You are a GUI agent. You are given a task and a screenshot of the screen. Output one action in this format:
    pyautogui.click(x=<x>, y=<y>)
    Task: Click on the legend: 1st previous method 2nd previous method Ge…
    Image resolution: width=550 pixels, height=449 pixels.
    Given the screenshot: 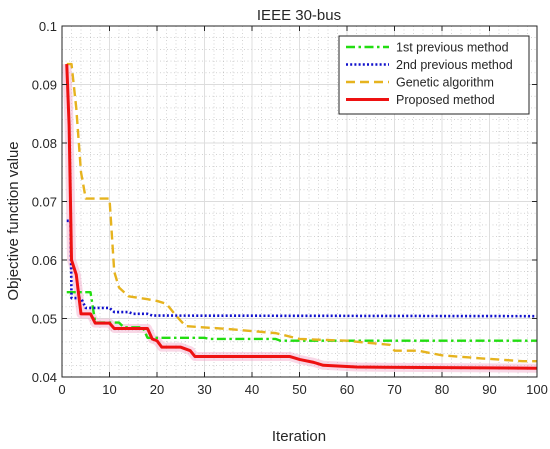 What is the action you would take?
    pyautogui.click(x=434, y=75)
    